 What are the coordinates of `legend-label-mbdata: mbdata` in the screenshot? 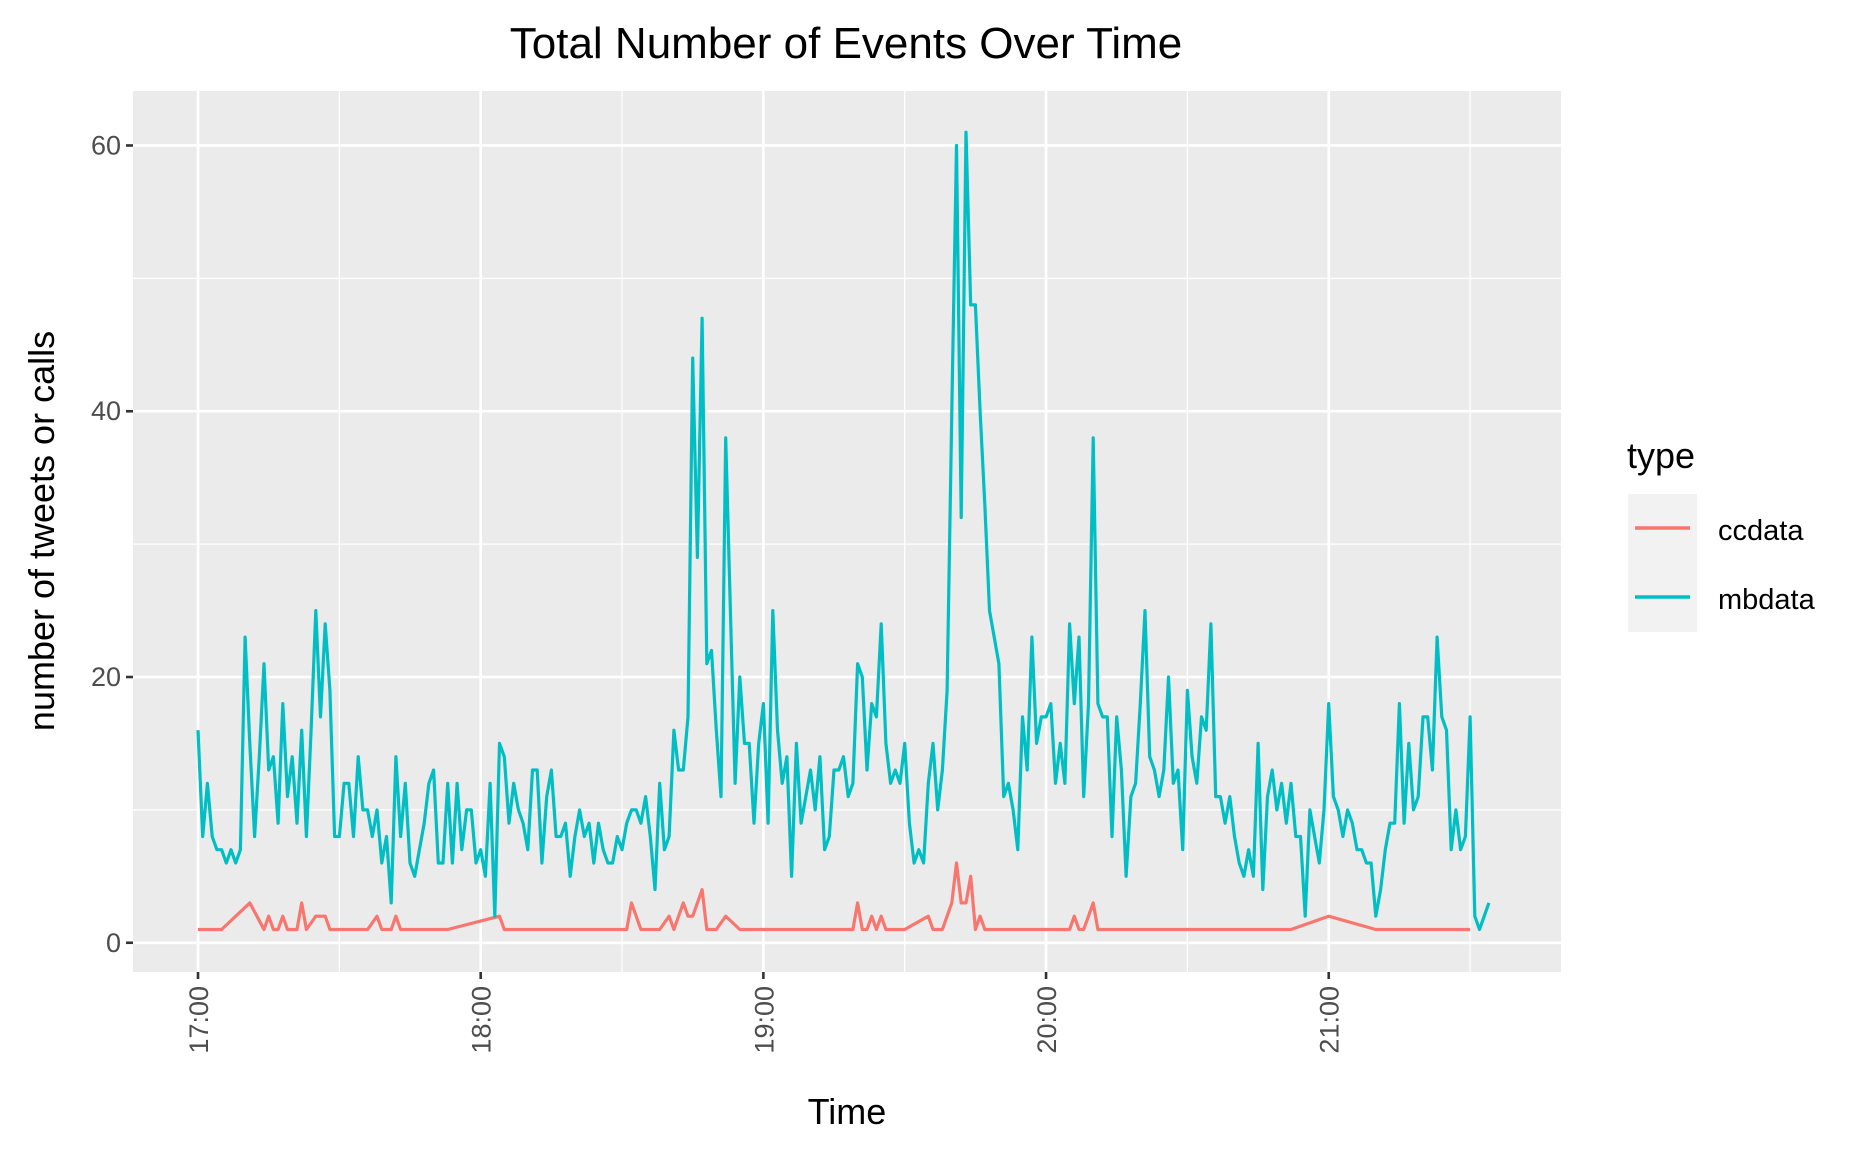 It's located at (1767, 600).